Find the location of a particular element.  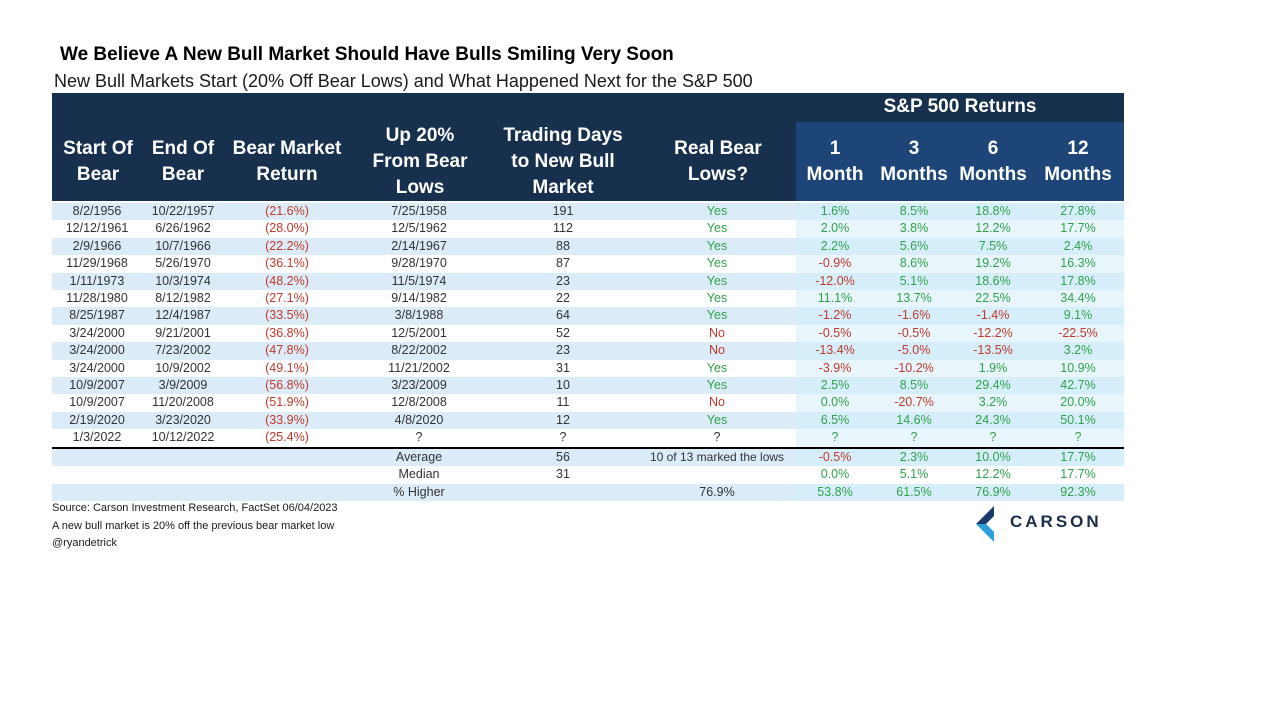

cell-return-3m: -1.6% is located at coordinates (914, 316).